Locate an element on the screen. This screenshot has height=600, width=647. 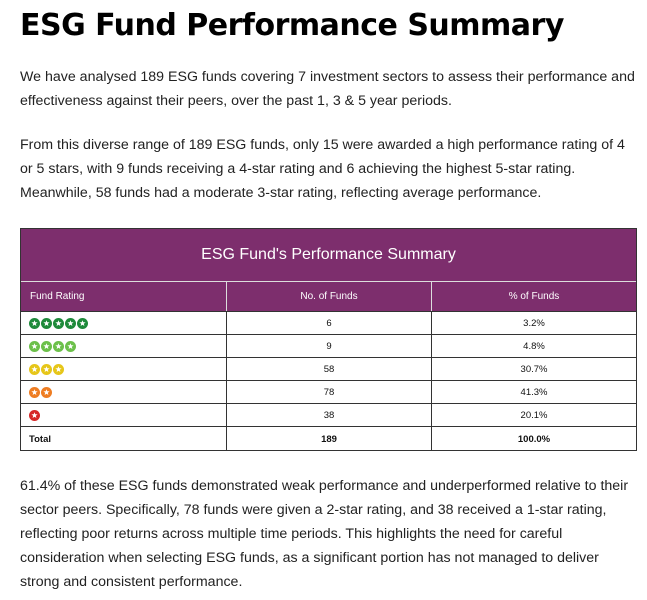
header-no-of-funds: No. of Funds is located at coordinates (329, 296).